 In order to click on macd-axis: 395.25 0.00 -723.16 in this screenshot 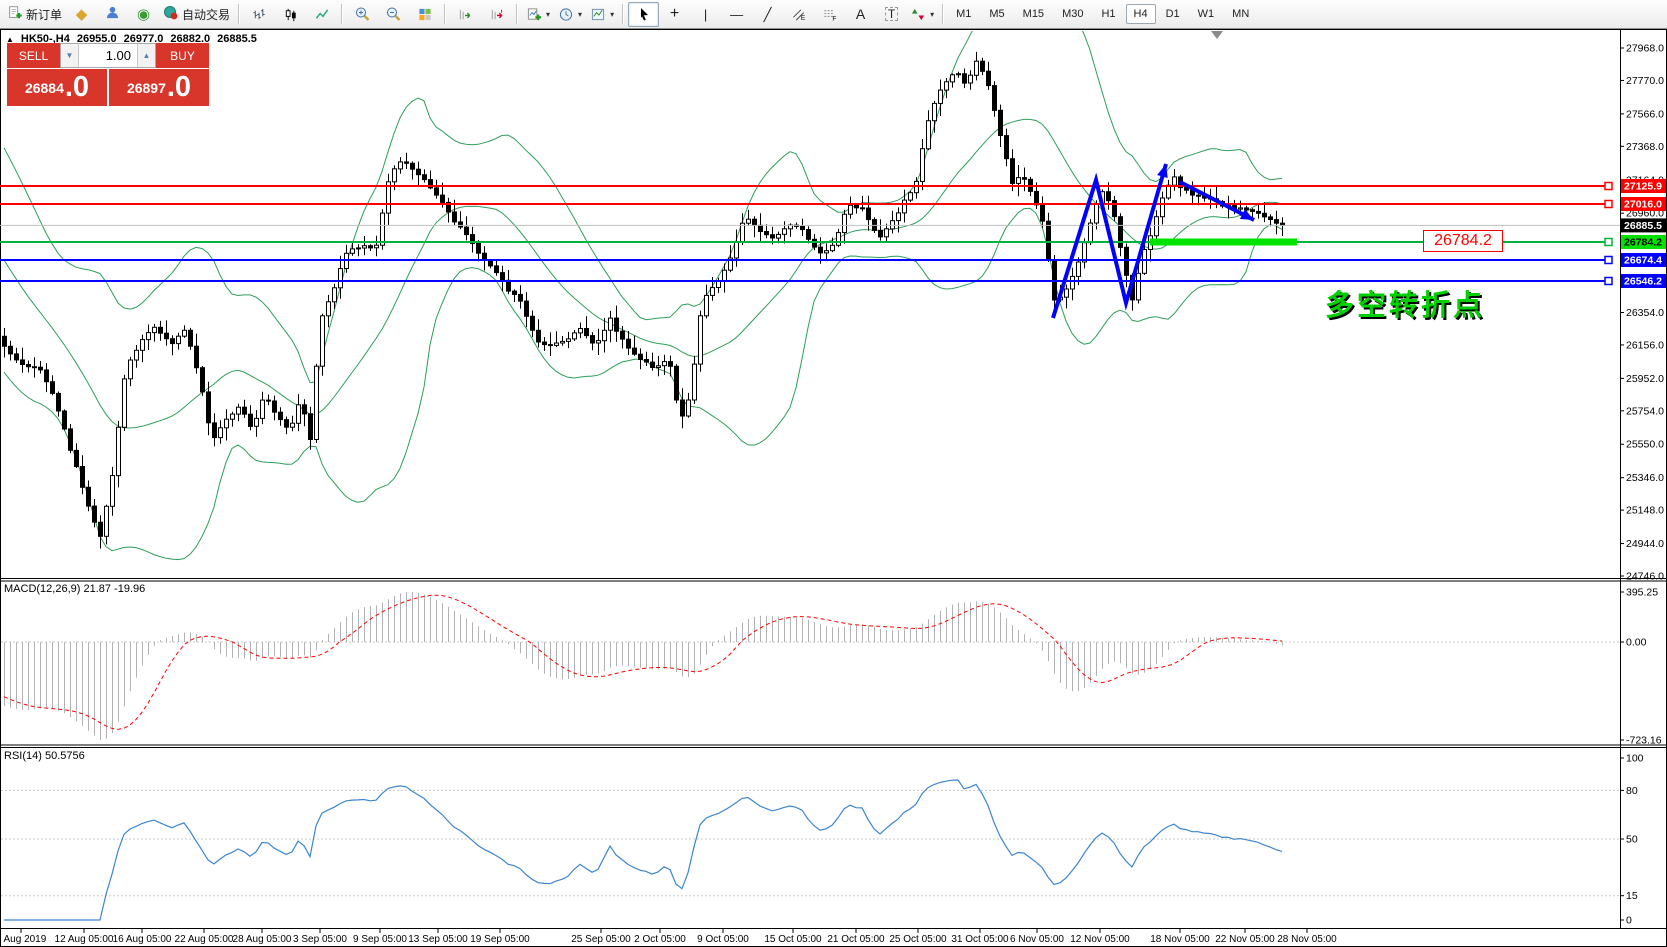, I will do `click(1641, 667)`.